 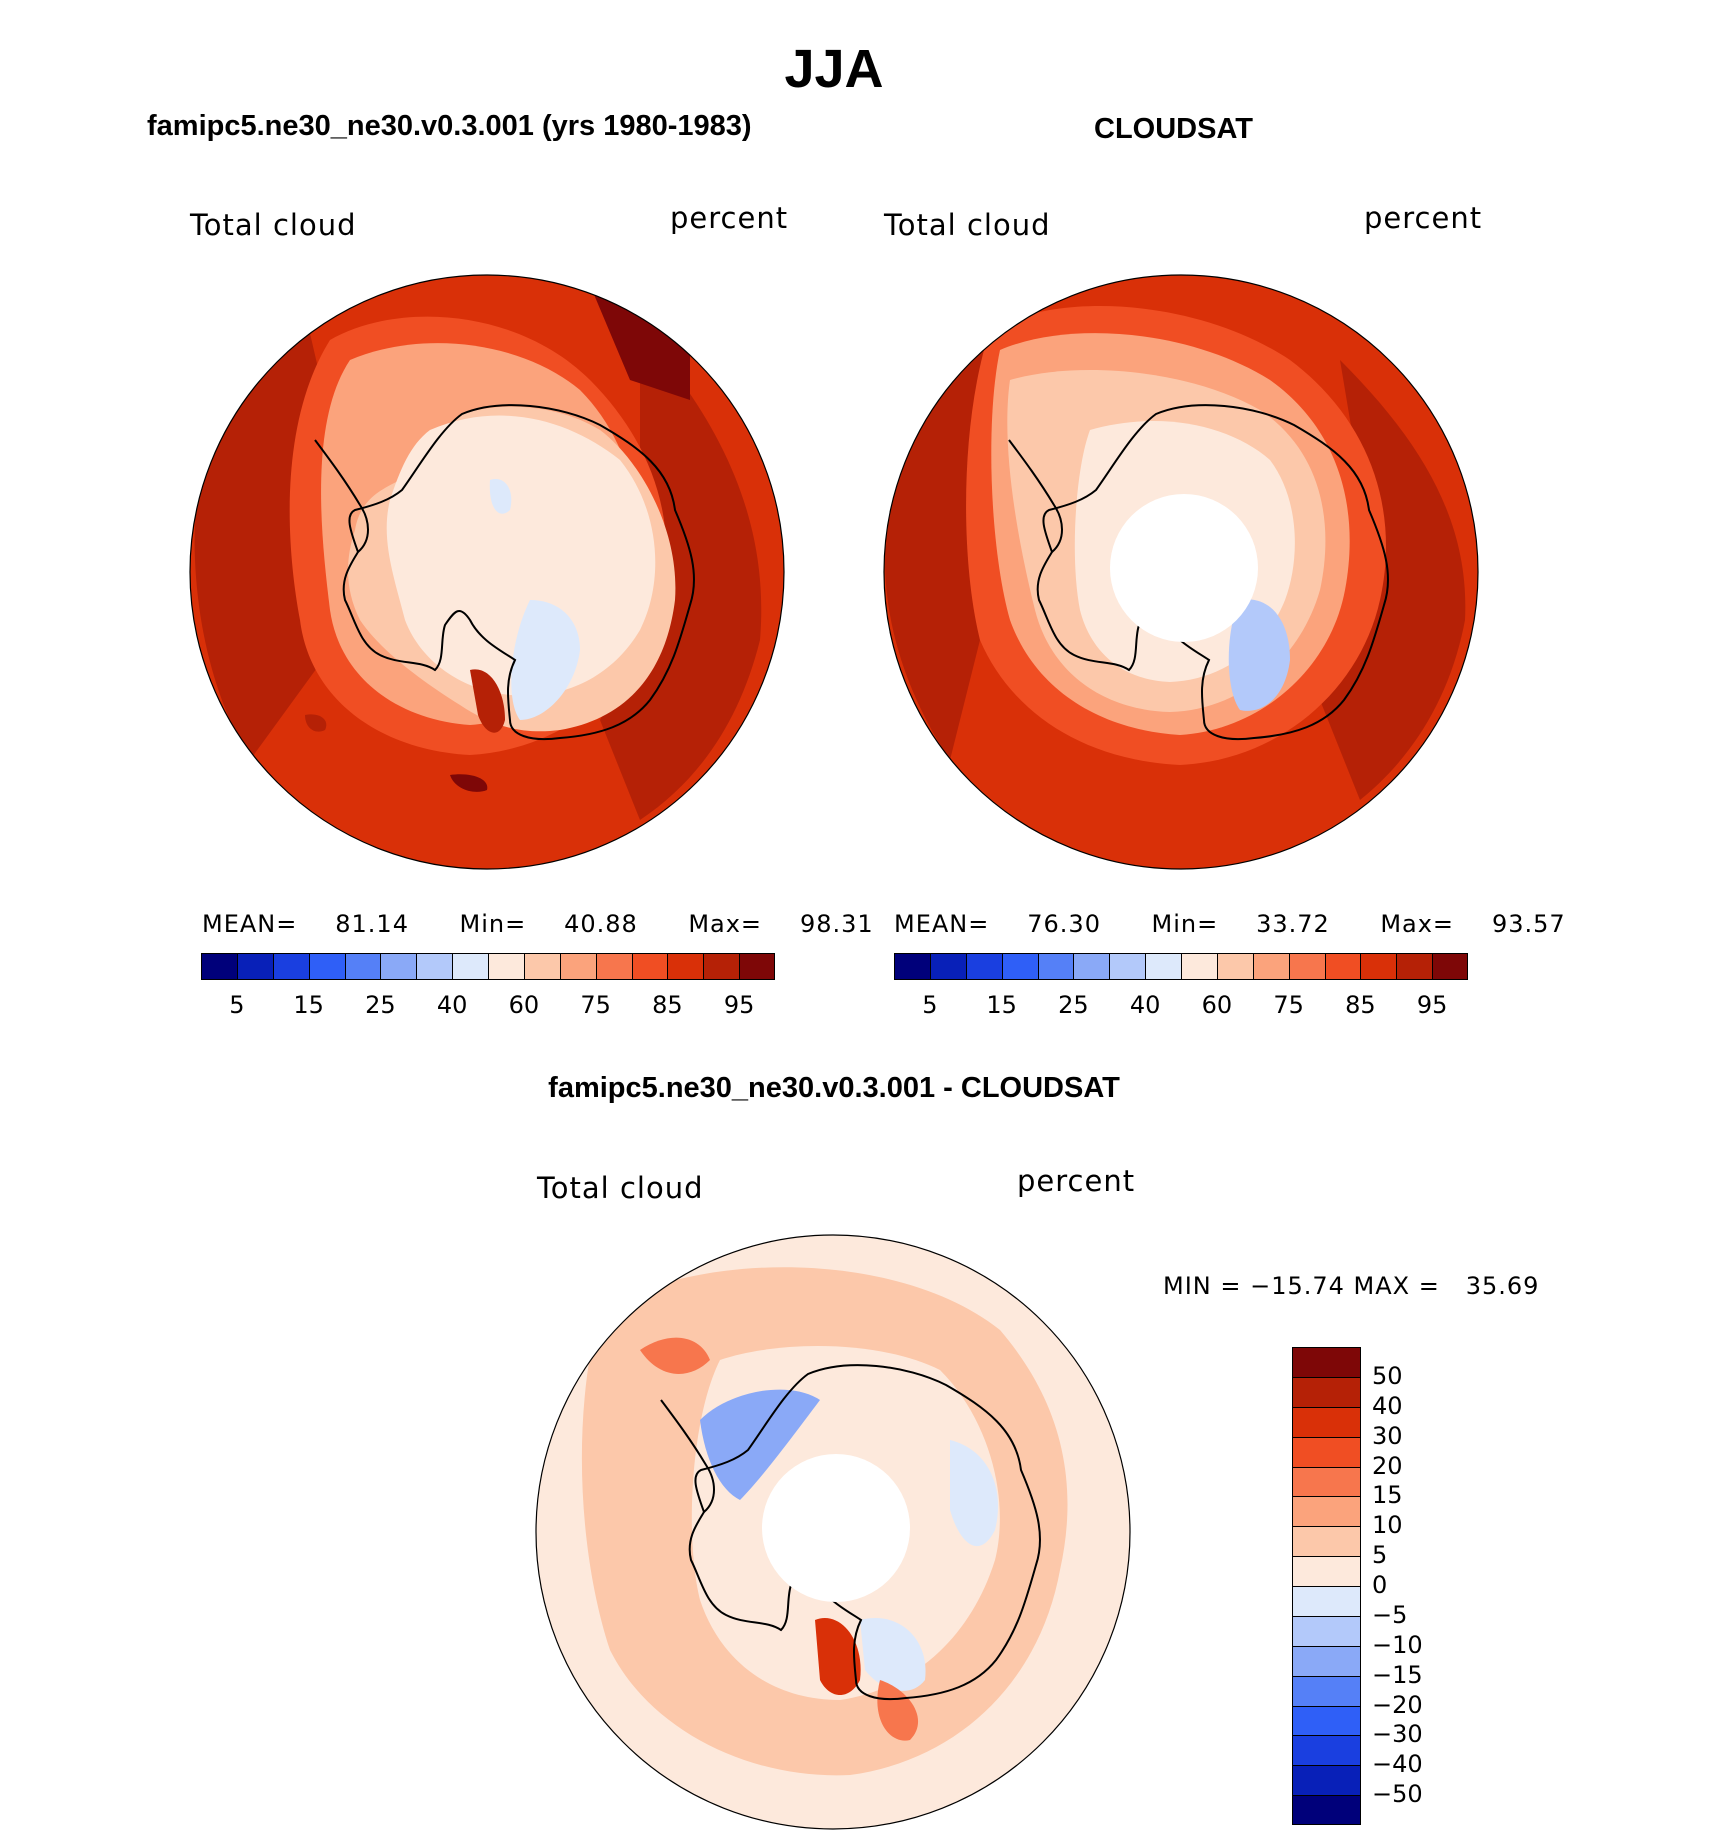 I want to click on panel1-map-border, so click(x=487, y=572).